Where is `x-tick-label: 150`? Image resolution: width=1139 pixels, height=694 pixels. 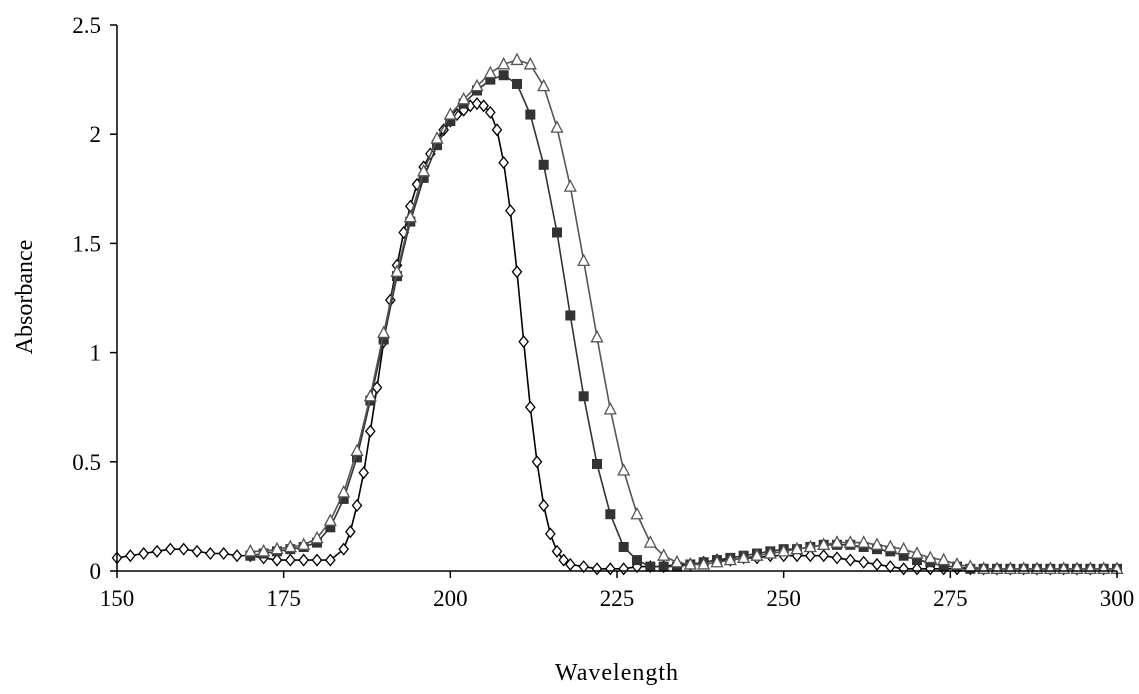
x-tick-label: 150 is located at coordinates (117, 598).